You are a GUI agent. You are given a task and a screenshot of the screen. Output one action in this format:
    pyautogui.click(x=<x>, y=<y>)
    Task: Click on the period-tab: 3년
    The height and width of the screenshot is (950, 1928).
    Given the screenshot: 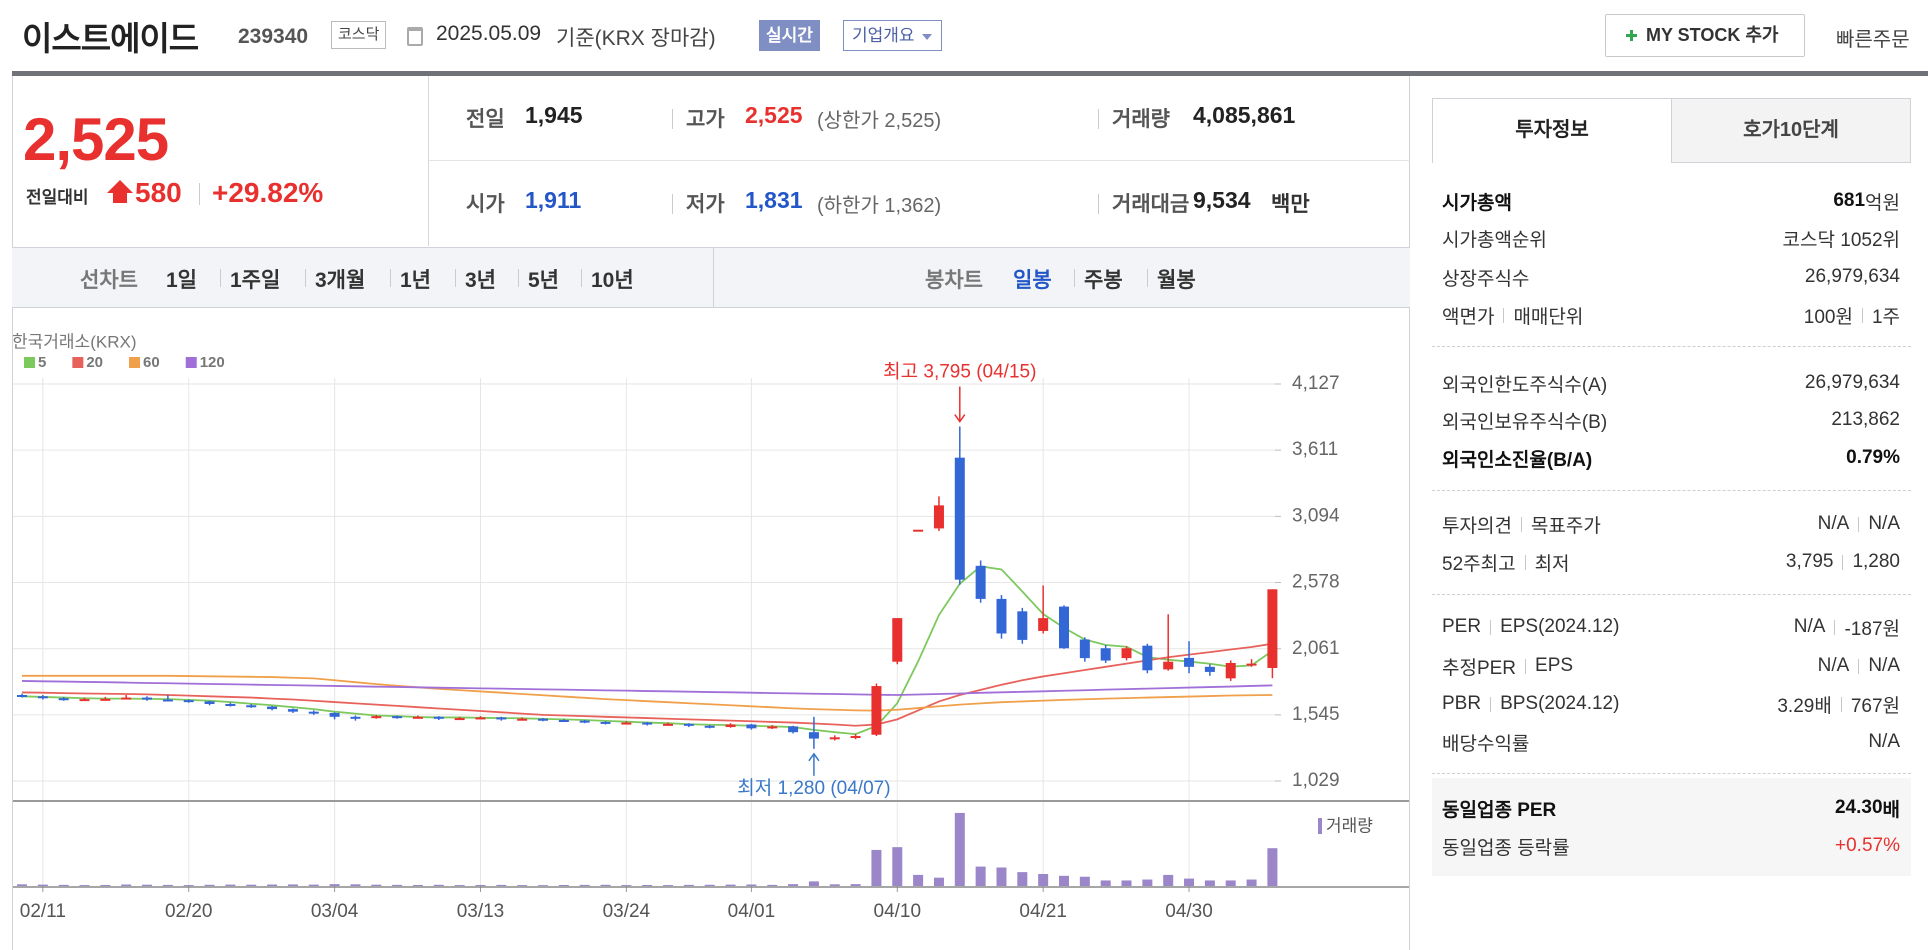 What is the action you would take?
    pyautogui.click(x=480, y=280)
    